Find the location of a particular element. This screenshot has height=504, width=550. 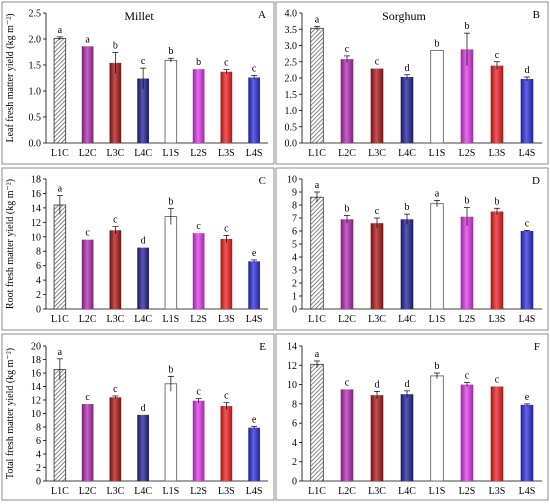

y-tick-label: 1.0 is located at coordinates (35, 92).